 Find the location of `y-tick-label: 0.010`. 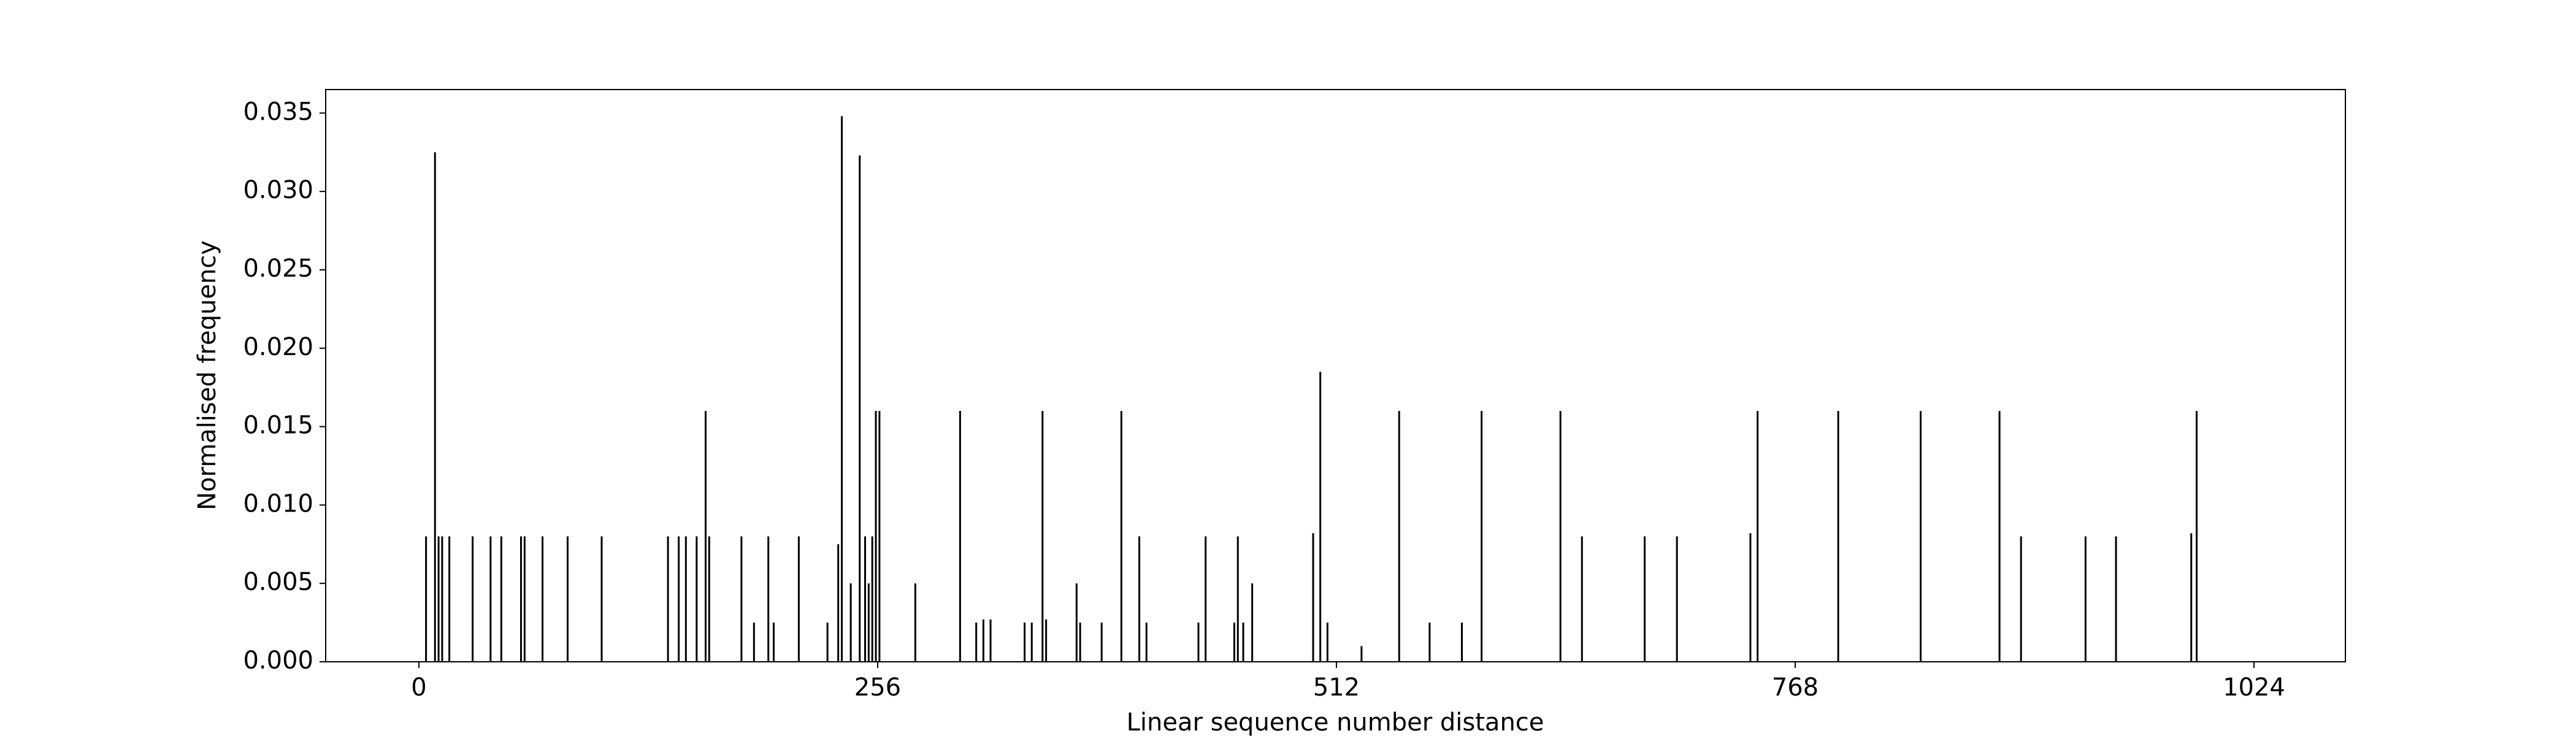

y-tick-label: 0.010 is located at coordinates (278, 503).